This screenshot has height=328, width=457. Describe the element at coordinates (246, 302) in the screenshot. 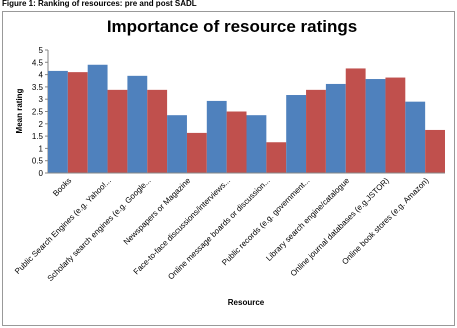

I see `x-axis-label: Resource` at that location.